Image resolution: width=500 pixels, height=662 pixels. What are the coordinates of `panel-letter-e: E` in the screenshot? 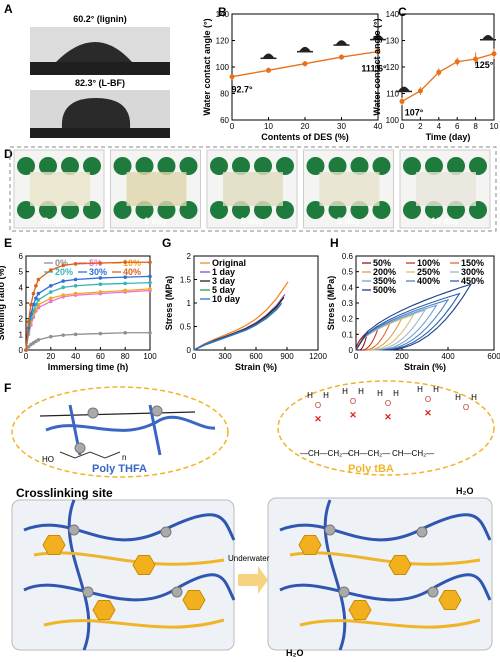 It's located at (8, 243).